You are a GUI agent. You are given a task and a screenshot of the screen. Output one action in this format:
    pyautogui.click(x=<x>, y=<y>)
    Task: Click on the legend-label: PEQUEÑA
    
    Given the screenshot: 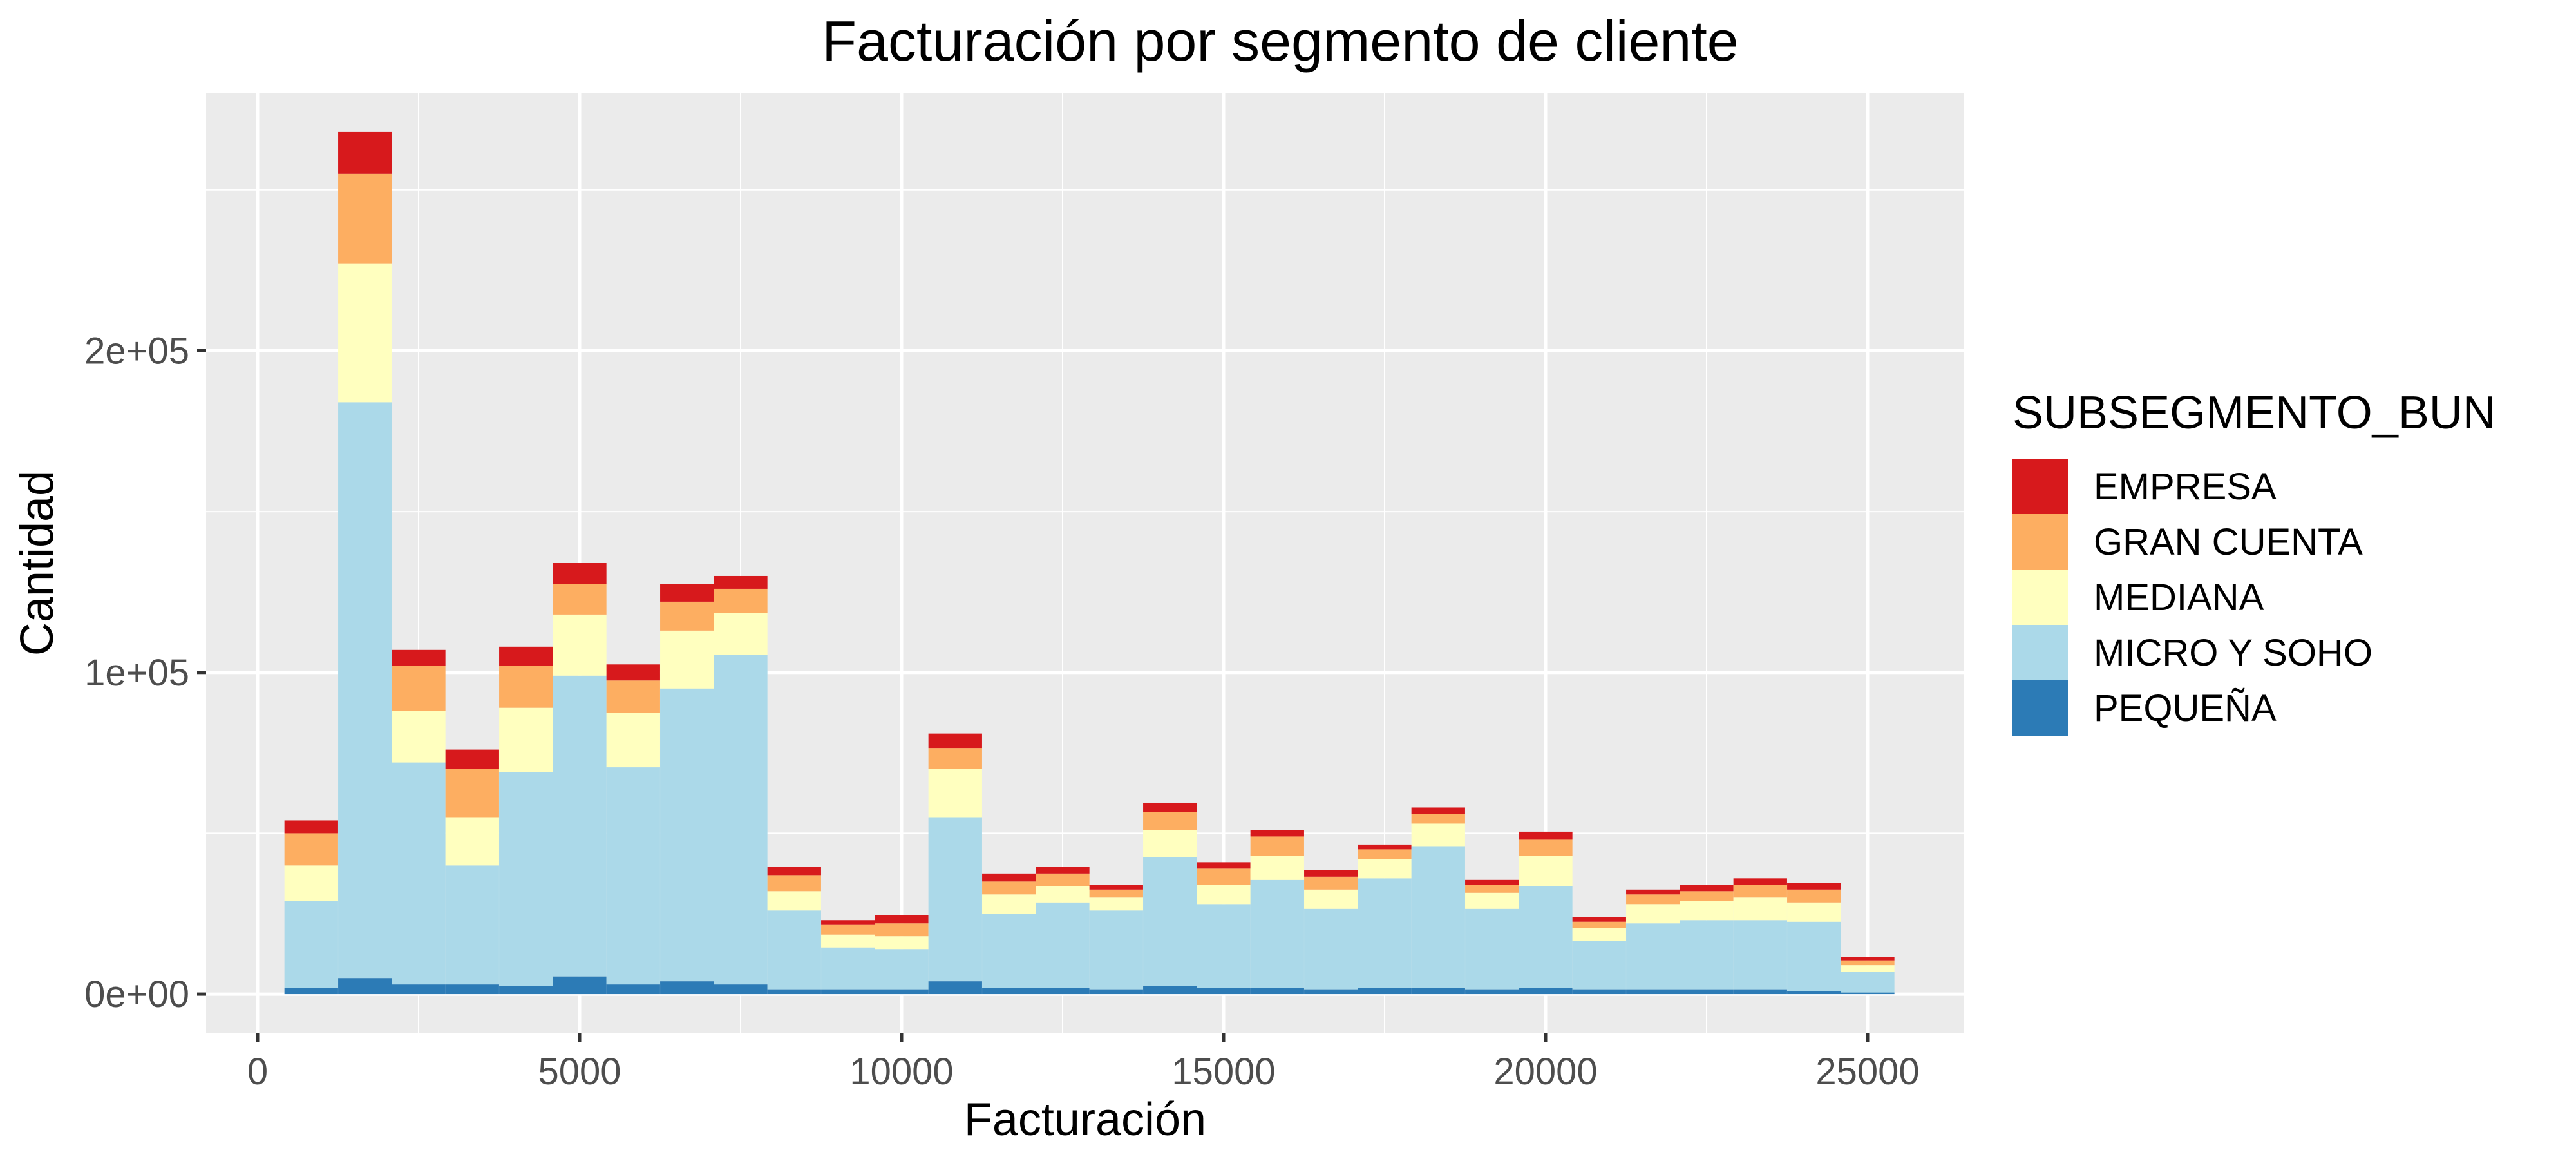 What is the action you would take?
    pyautogui.click(x=2185, y=708)
    